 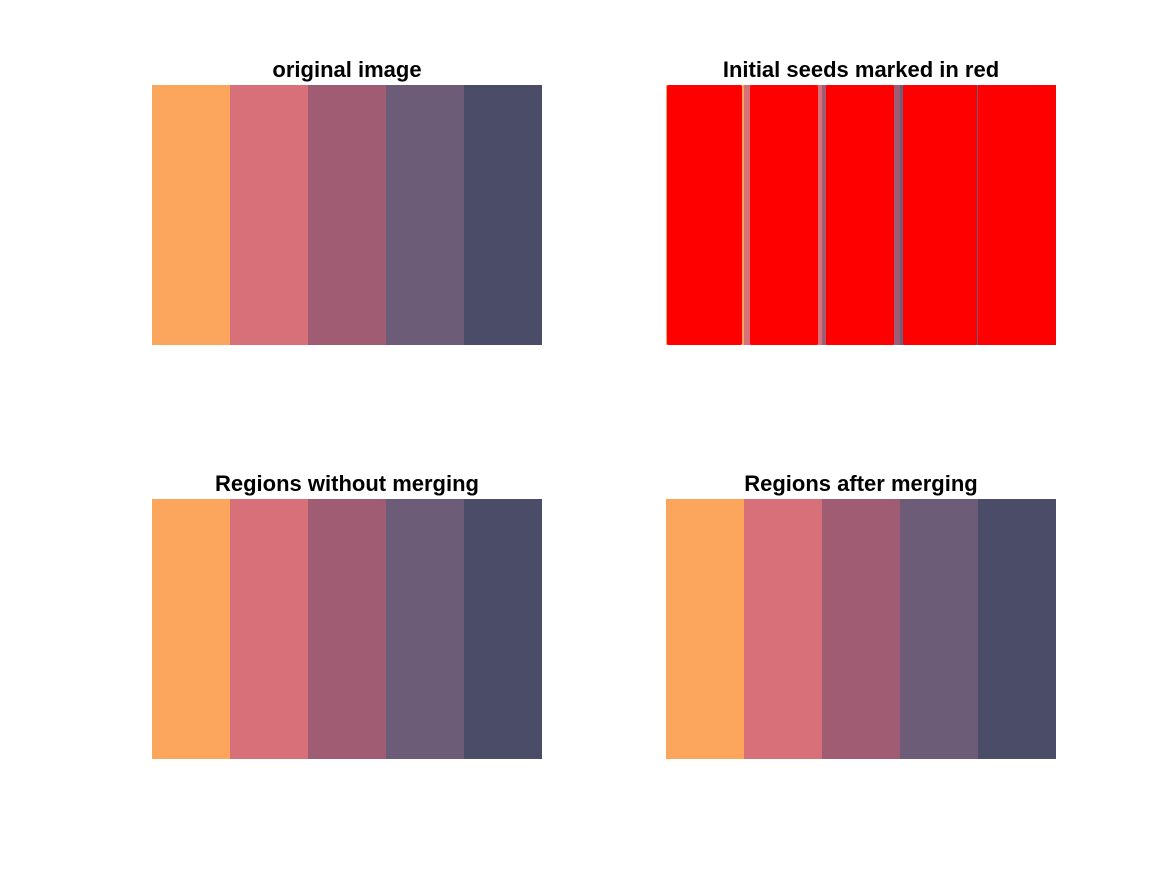 I want to click on regions-after-merging-plot, so click(x=861, y=629).